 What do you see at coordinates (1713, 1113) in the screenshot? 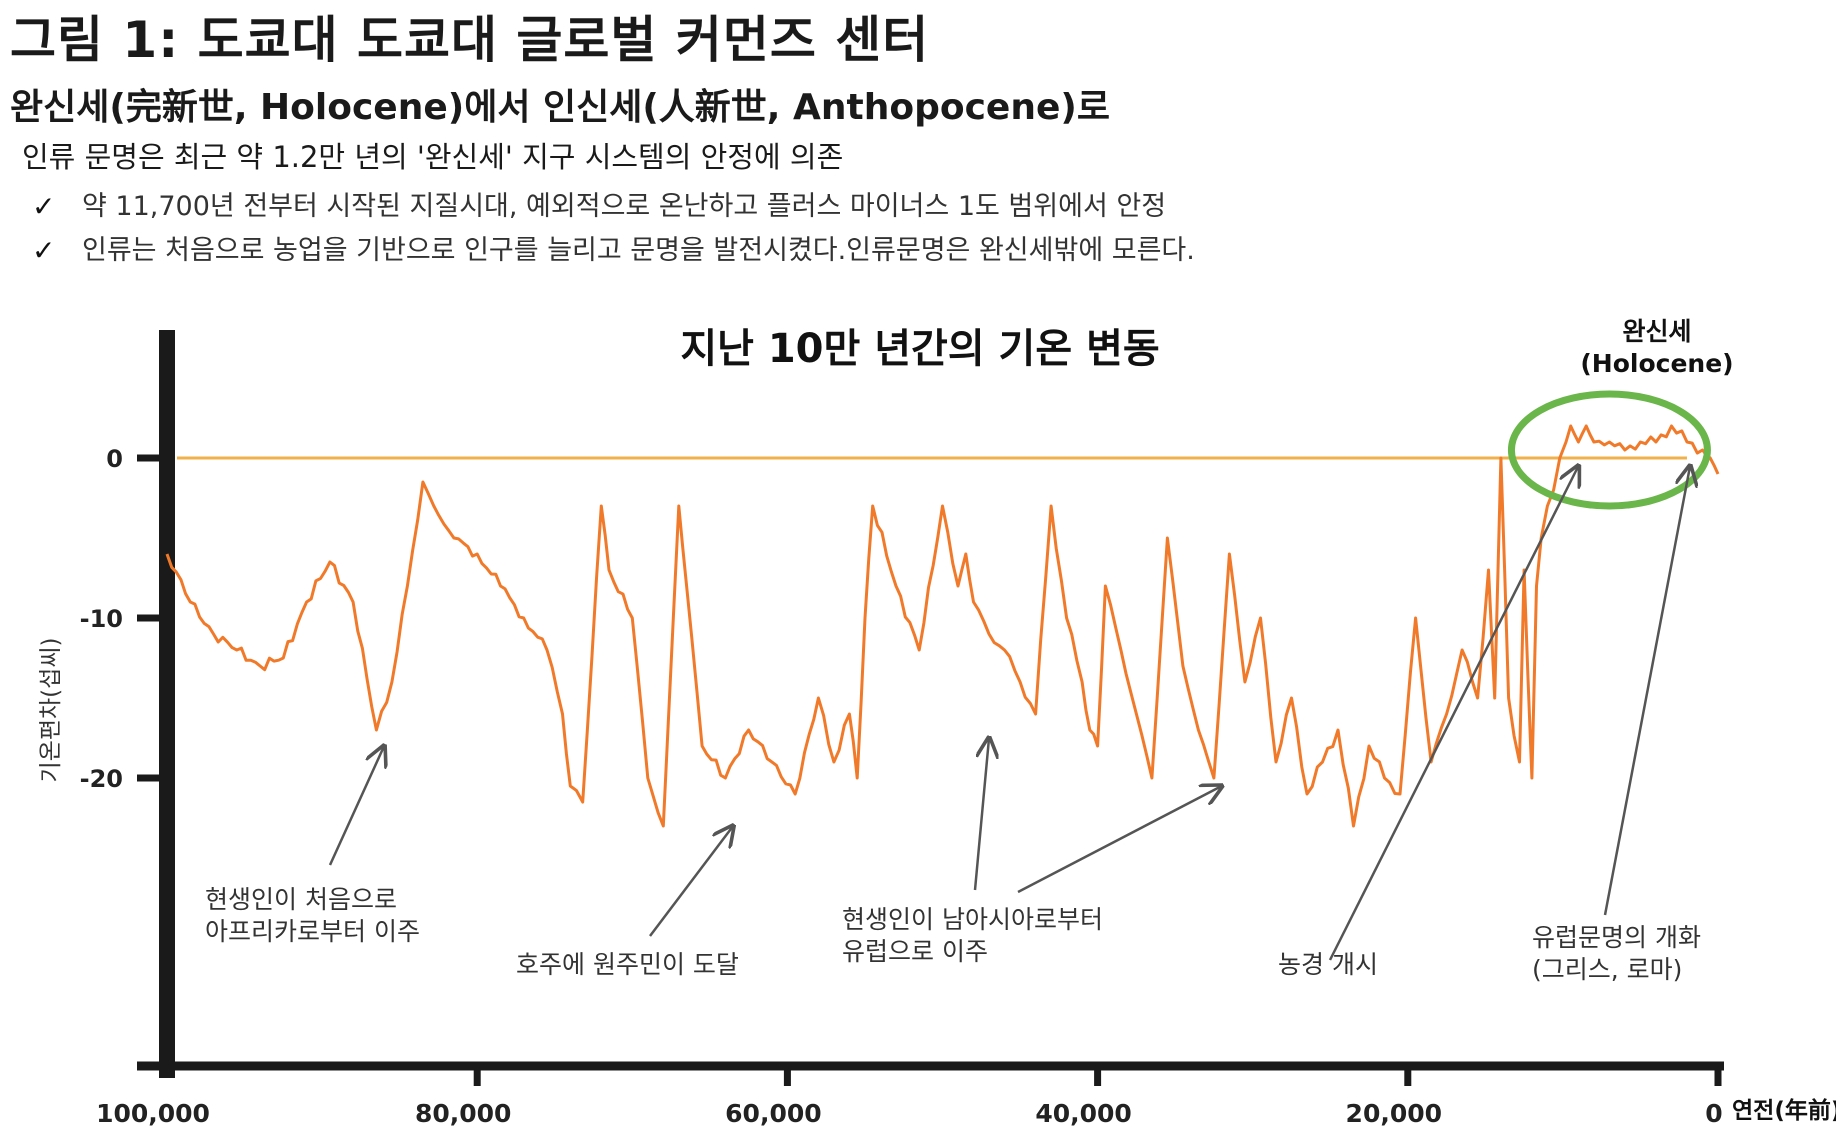
I see `x-tick-label: 0` at bounding box center [1713, 1113].